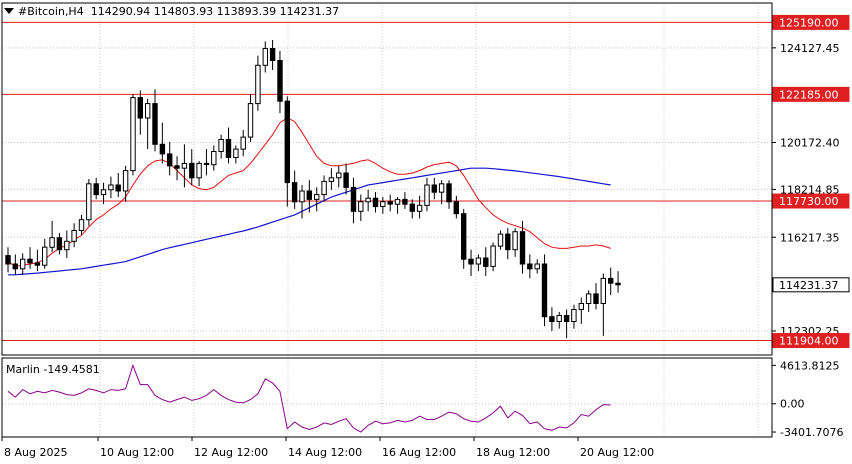 The width and height of the screenshot is (852, 464). I want to click on time-tick-label: 14 Aug 12:00, so click(325, 452).